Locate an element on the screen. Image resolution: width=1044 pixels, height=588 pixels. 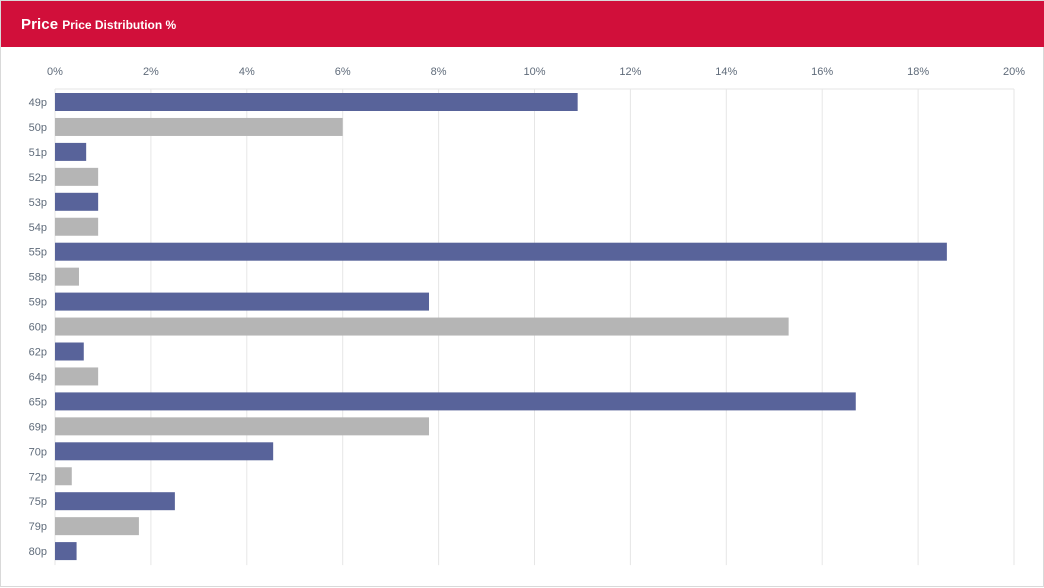
category-label: 49p is located at coordinates (38, 103).